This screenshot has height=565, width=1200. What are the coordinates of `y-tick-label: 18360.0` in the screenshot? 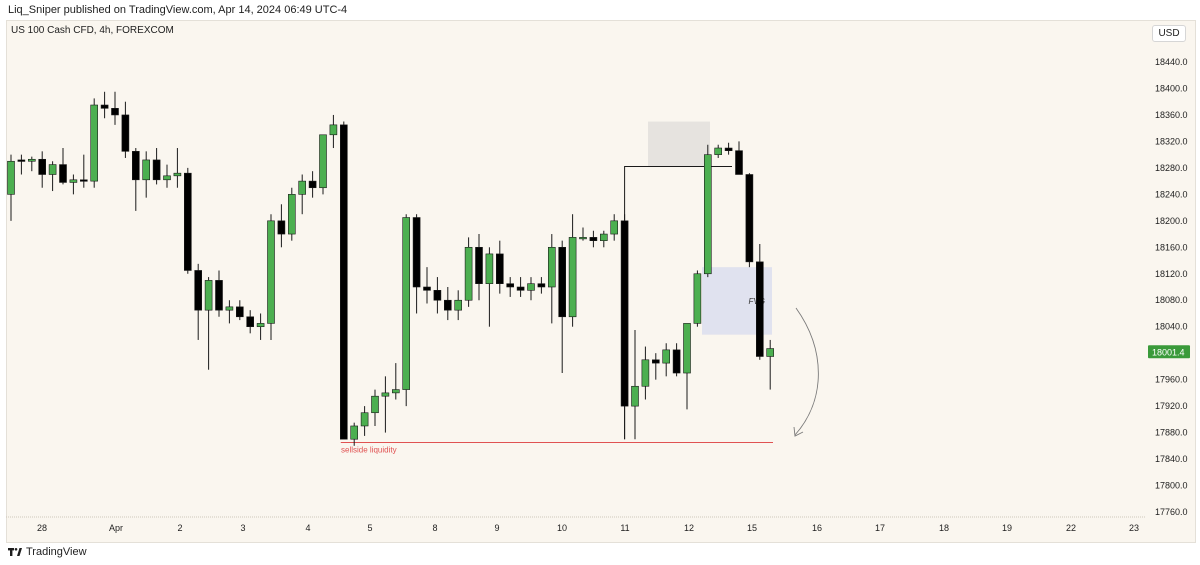 It's located at (1171, 115).